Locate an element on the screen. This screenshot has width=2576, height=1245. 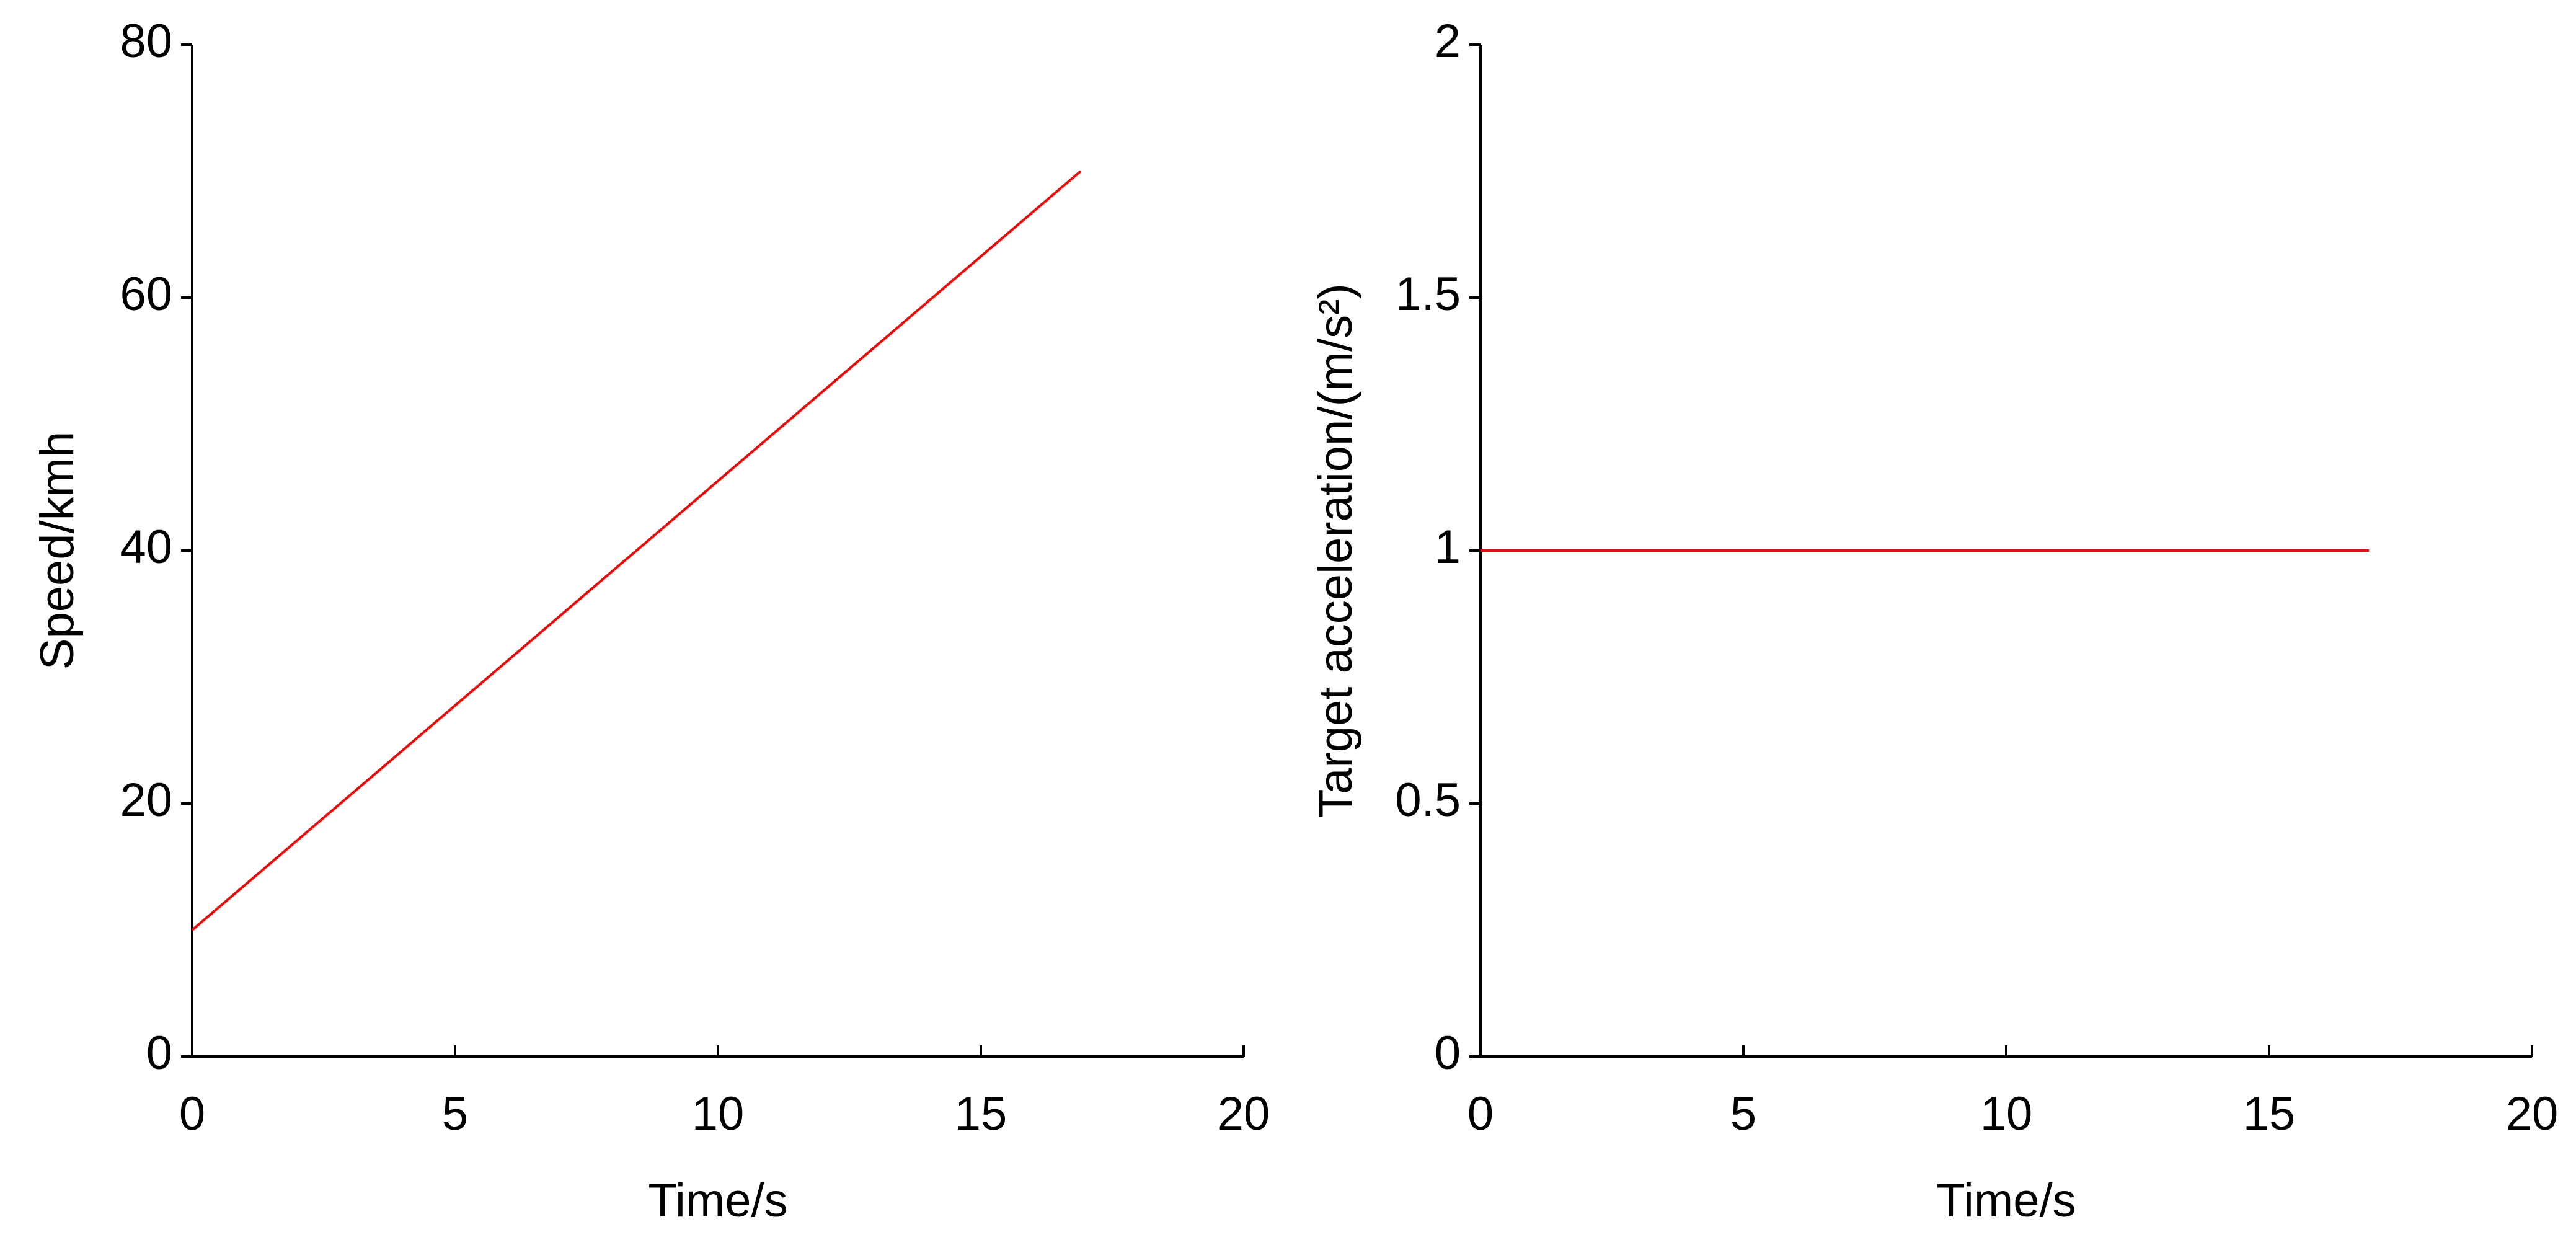
y-axis-label: Speed/kmh is located at coordinates (58, 551).